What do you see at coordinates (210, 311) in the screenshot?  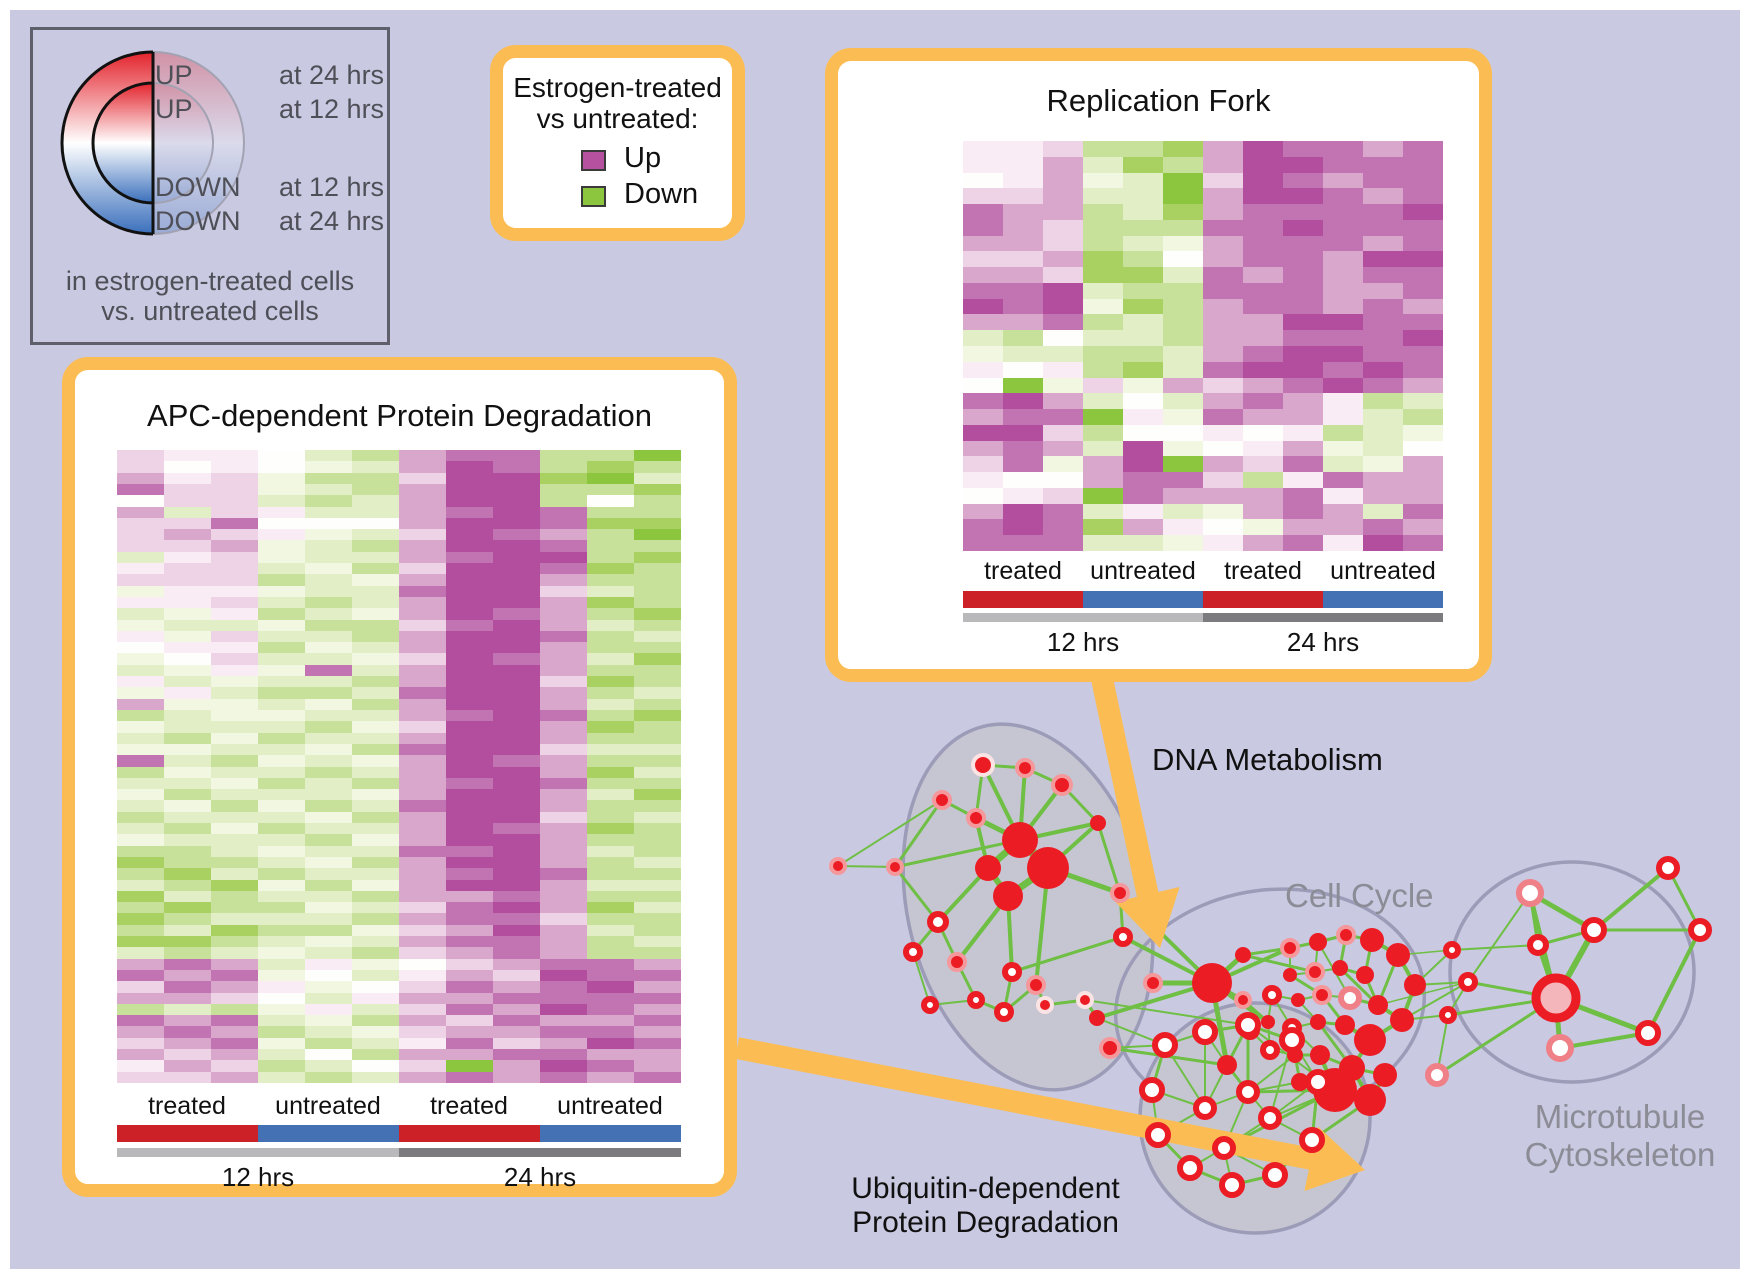 I see `ring-legend-footer-line2: vs. untreated cells` at bounding box center [210, 311].